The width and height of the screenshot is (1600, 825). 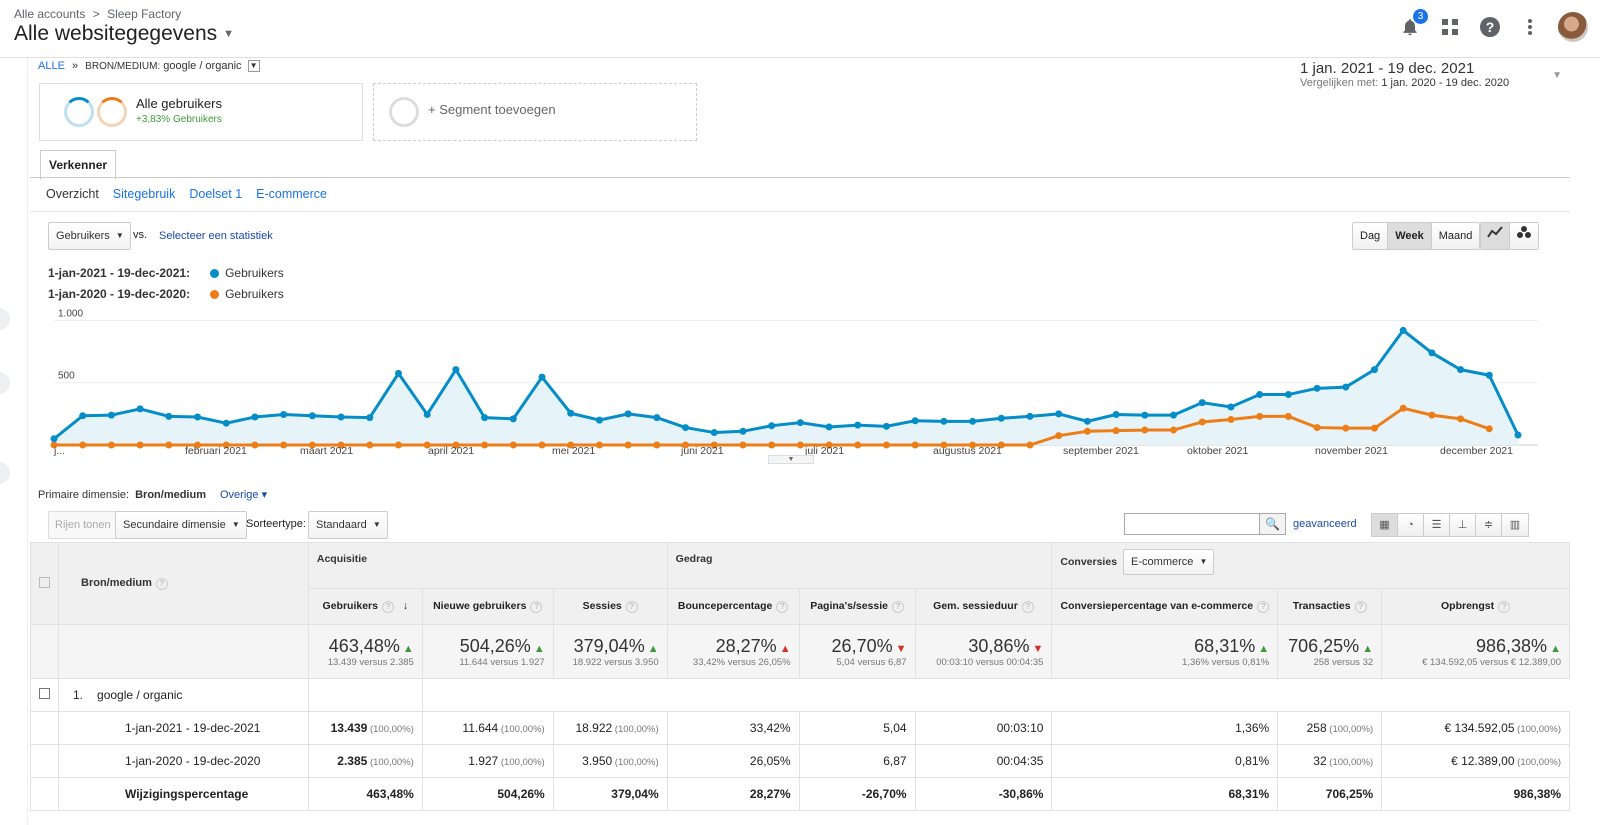 I want to click on column-header: Bouncepercentage?, so click(x=733, y=606).